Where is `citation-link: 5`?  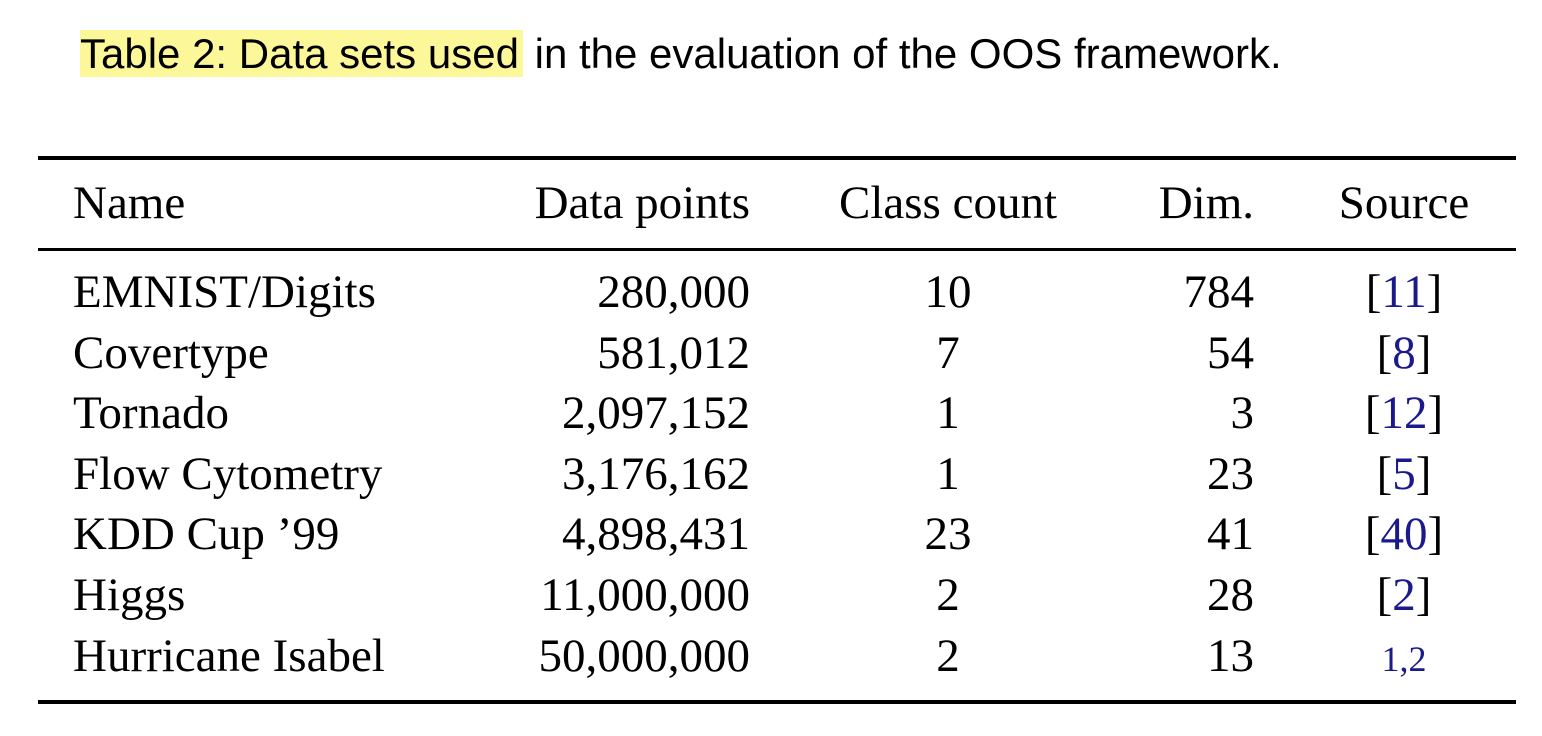 citation-link: 5 is located at coordinates (1404, 474).